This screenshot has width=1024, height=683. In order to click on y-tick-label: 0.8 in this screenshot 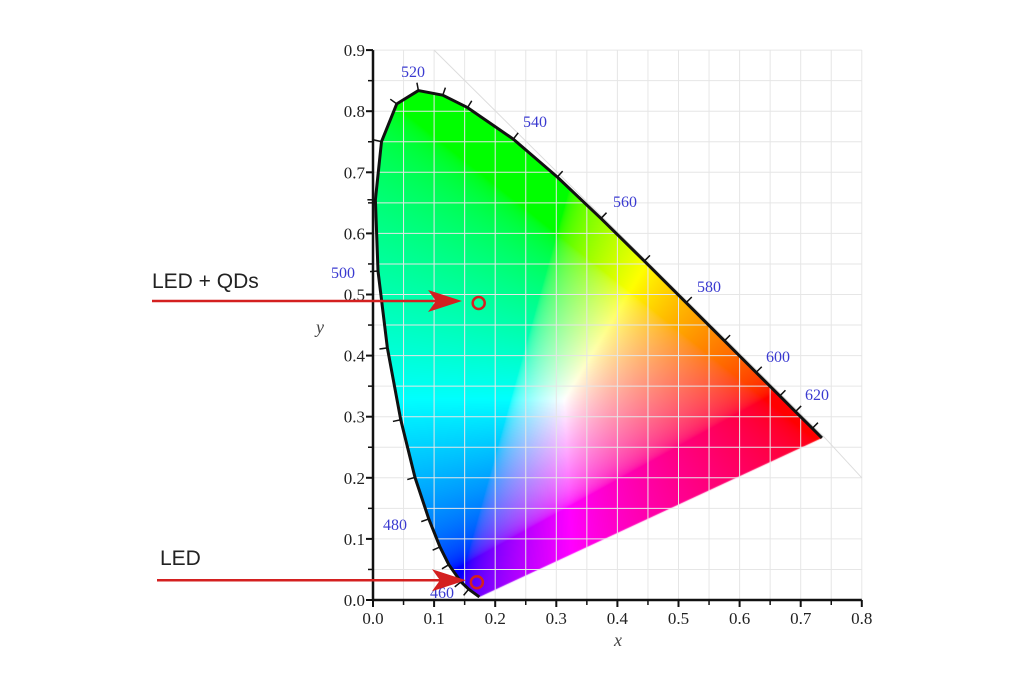, I will do `click(354, 111)`.